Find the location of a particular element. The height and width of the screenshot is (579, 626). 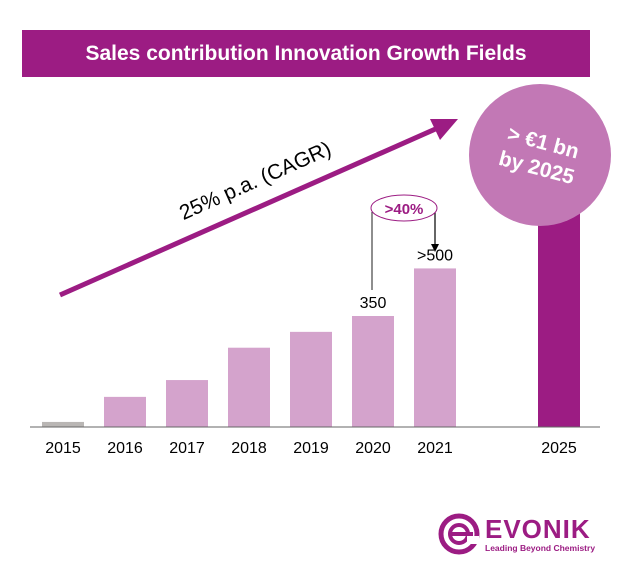

bar-2016 is located at coordinates (125, 411).